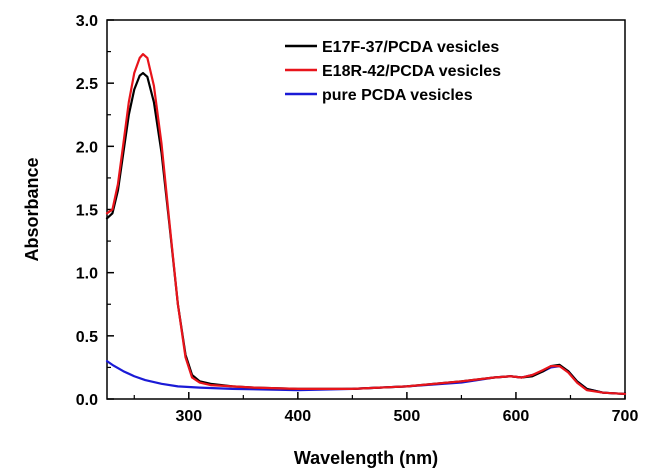  Describe the element at coordinates (411, 71) in the screenshot. I see `legend-label-2: E18R-42/PCDA vesicles` at that location.